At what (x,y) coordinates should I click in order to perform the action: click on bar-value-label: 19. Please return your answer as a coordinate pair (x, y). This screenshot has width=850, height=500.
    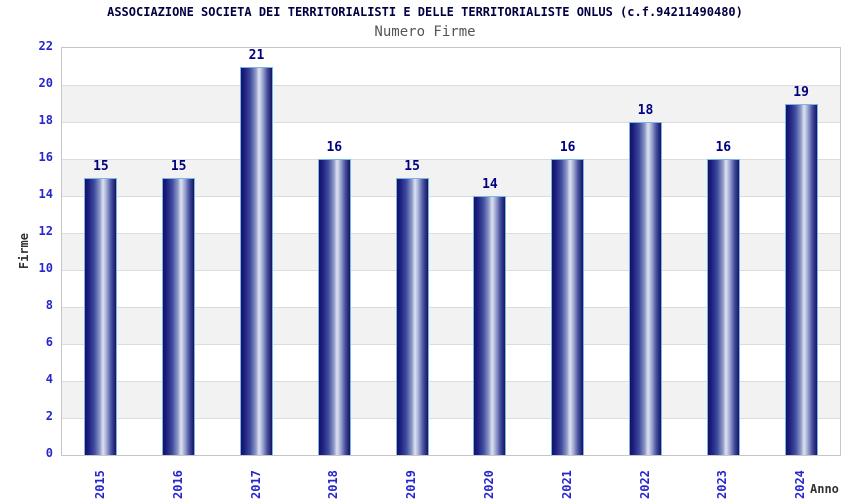
    Looking at the image, I should click on (801, 92).